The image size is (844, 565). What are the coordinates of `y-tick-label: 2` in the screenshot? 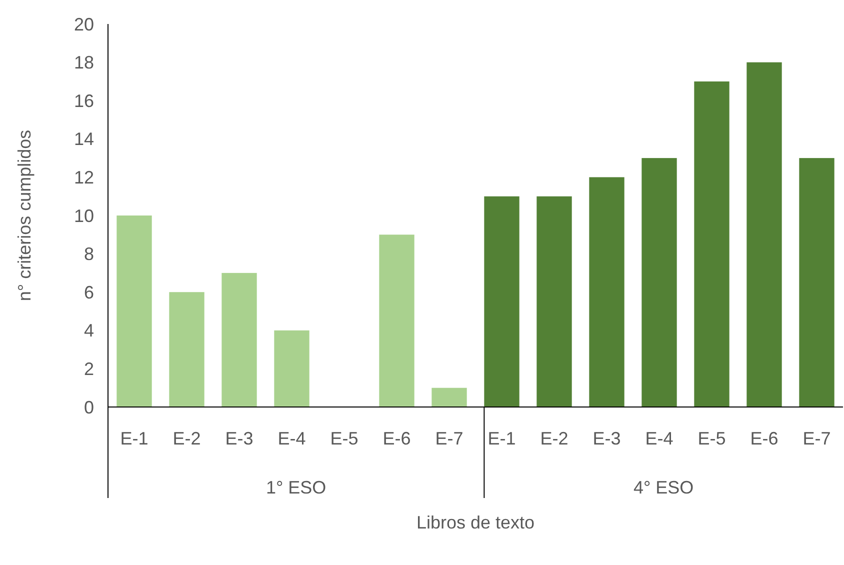 It's located at (89, 369).